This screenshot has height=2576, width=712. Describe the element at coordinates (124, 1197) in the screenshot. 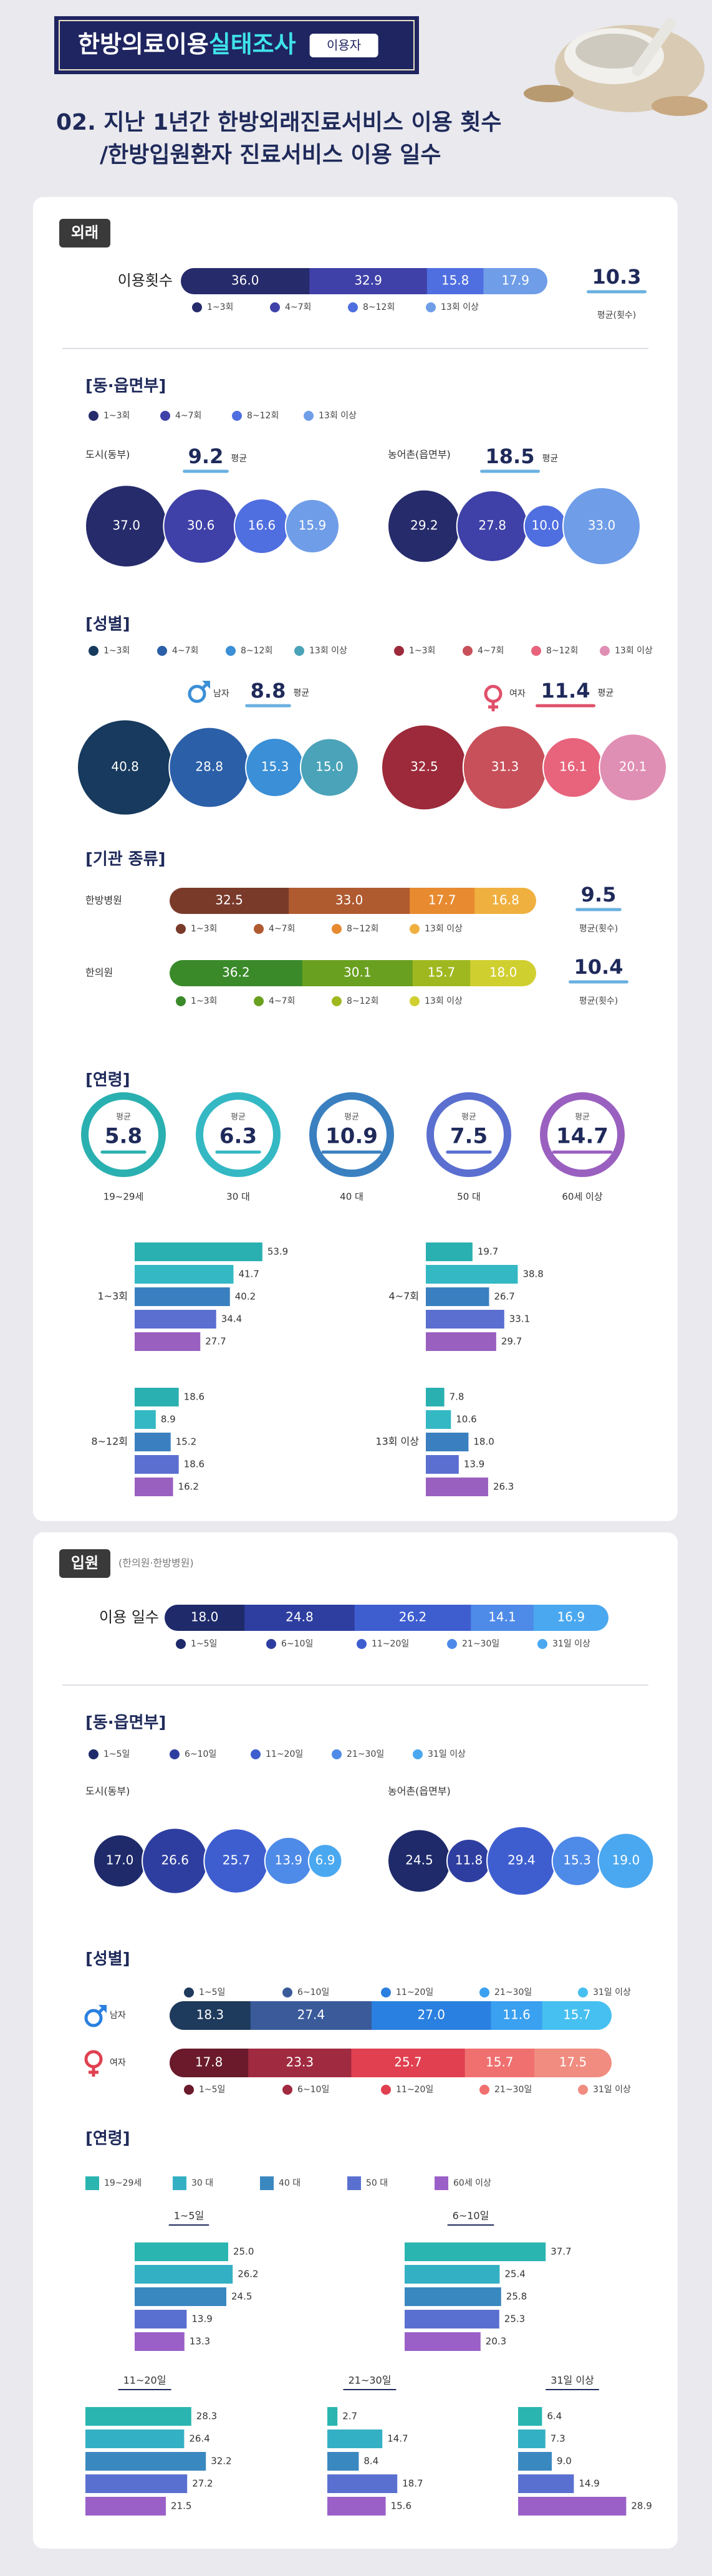

I see `age-group-label: 19~29세` at that location.